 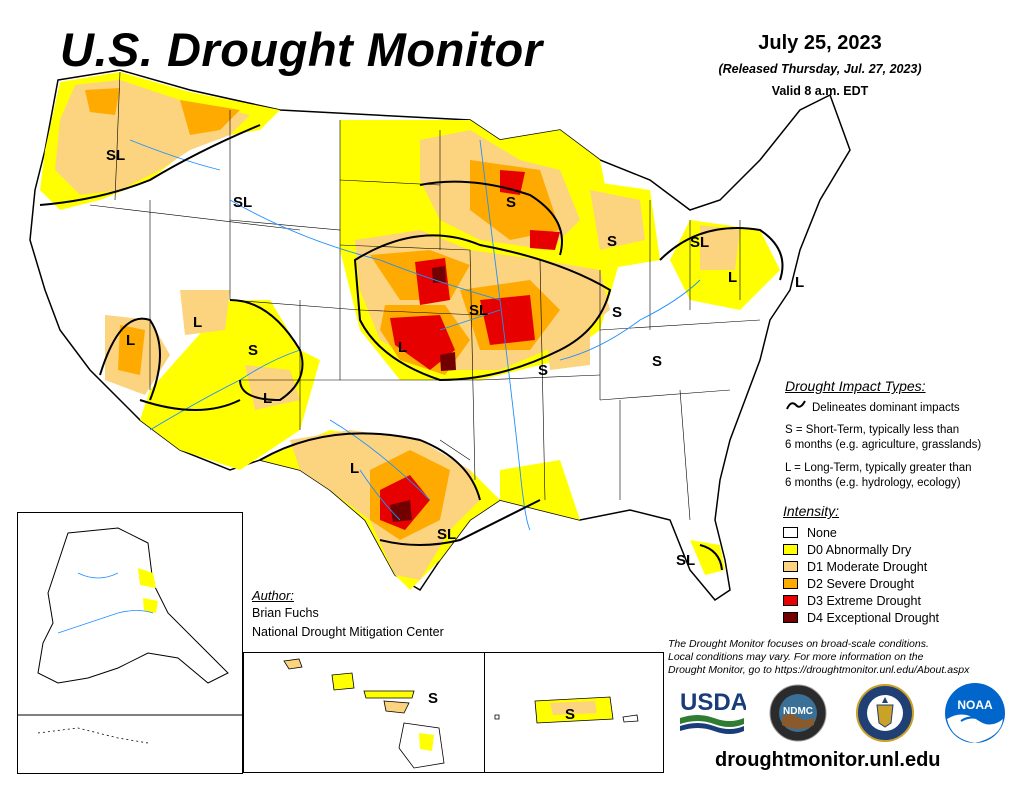 I want to click on puerto-rico-map: S, so click(x=566, y=710).